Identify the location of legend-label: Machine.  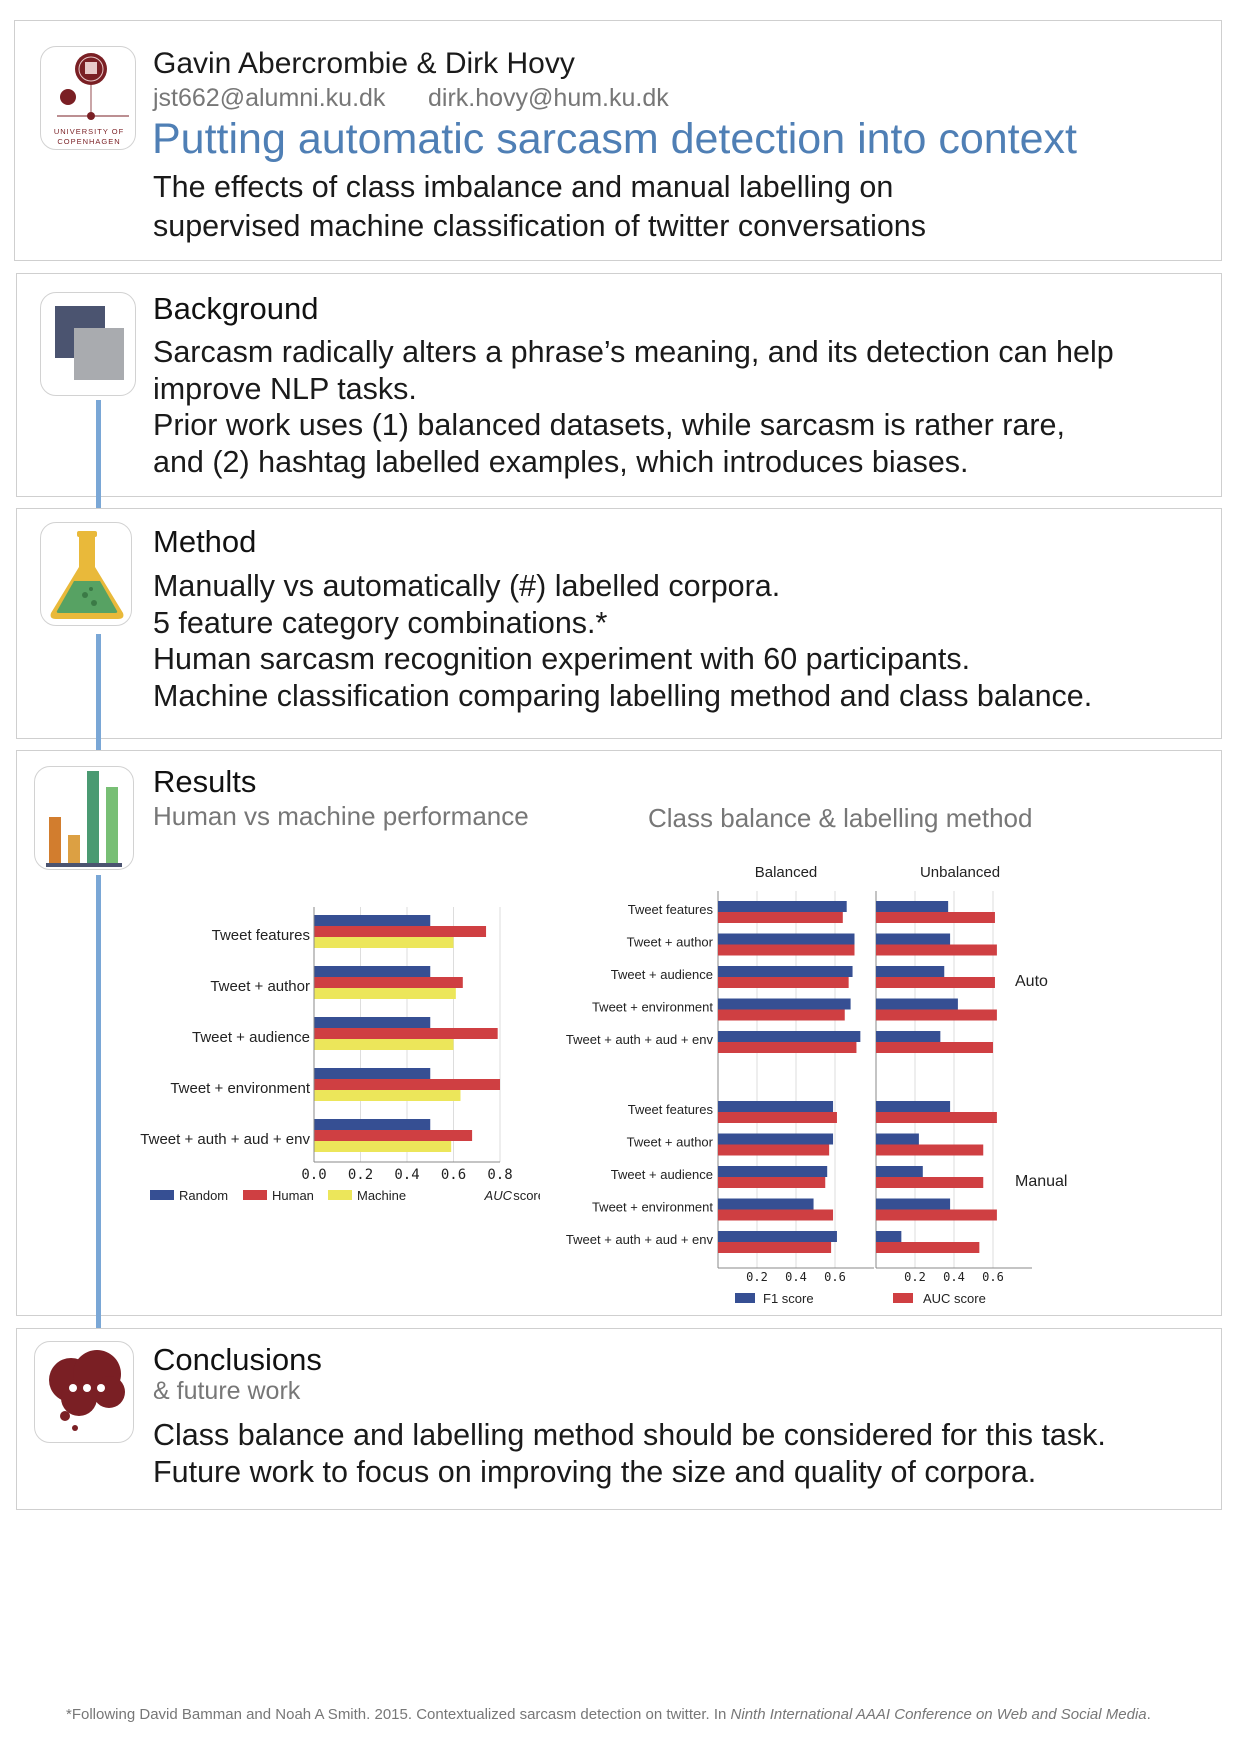
(381, 1195).